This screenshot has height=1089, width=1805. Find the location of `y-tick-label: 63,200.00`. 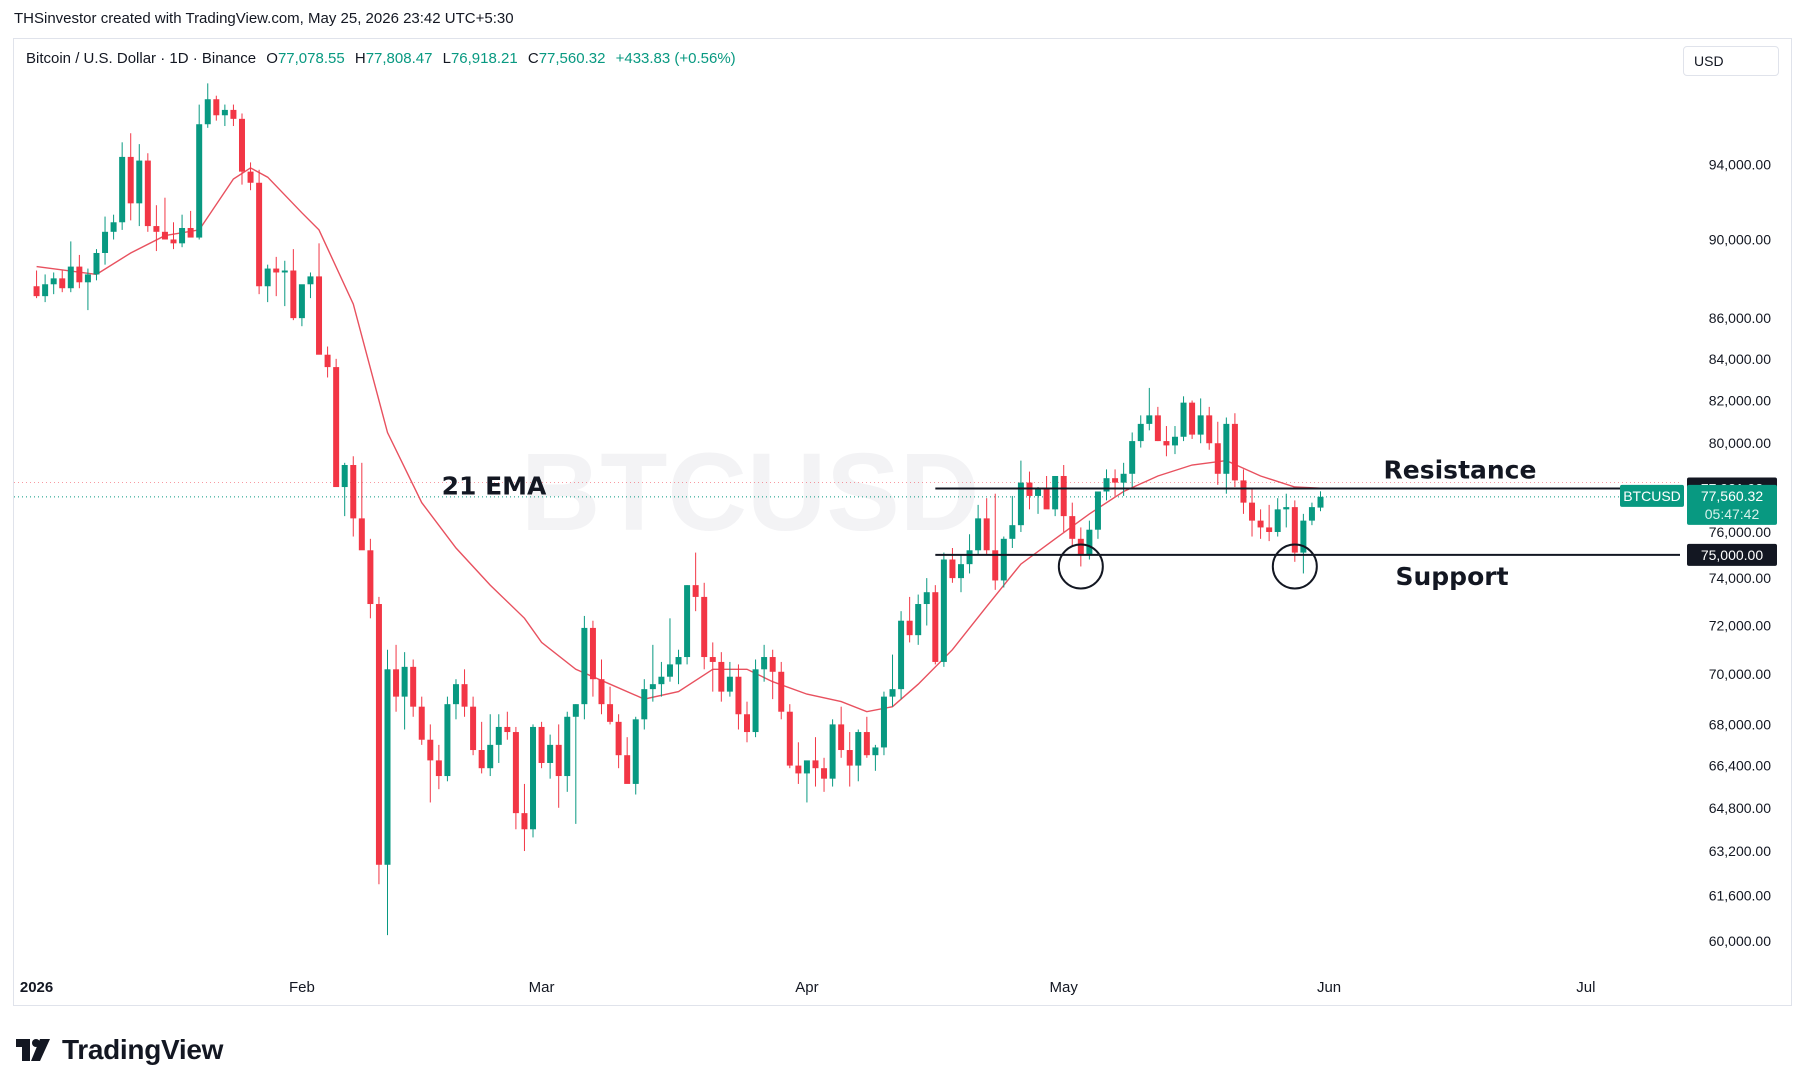

y-tick-label: 63,200.00 is located at coordinates (1740, 851).